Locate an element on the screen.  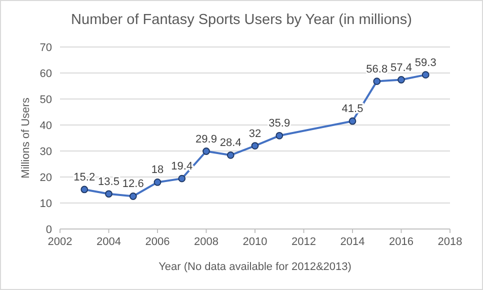
data-label: 18 is located at coordinates (157, 170).